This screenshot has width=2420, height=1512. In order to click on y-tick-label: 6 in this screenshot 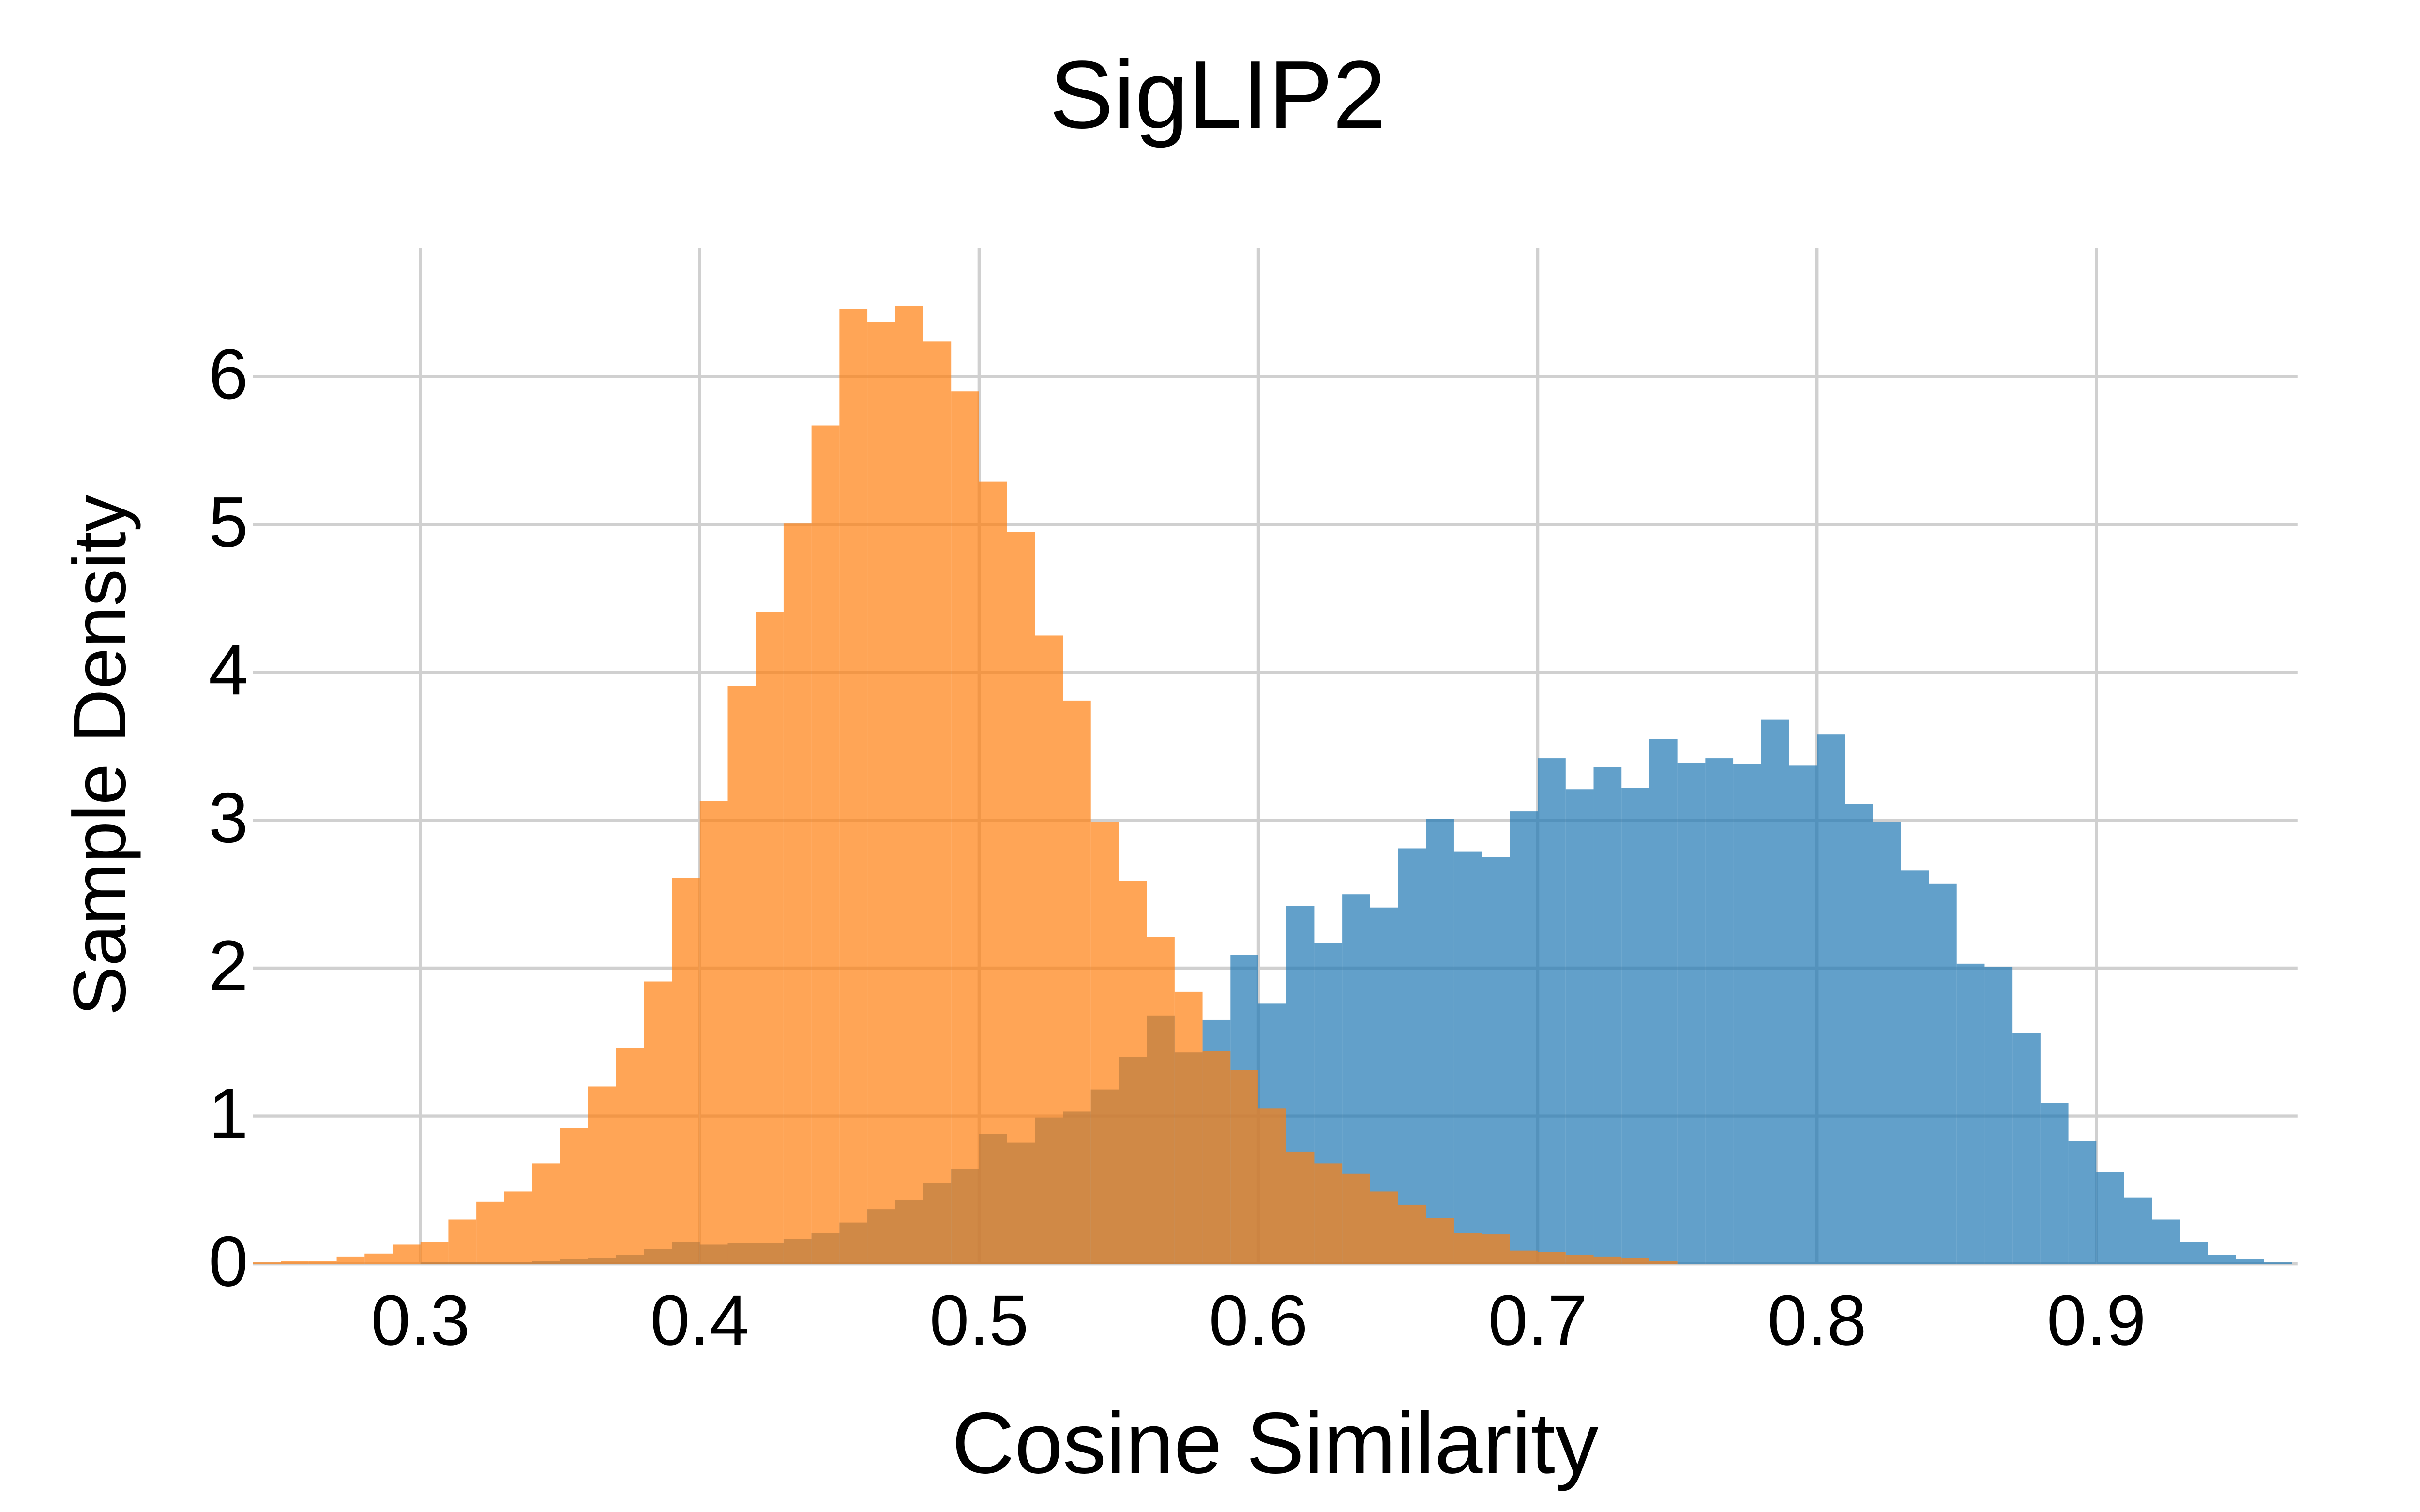, I will do `click(228, 374)`.